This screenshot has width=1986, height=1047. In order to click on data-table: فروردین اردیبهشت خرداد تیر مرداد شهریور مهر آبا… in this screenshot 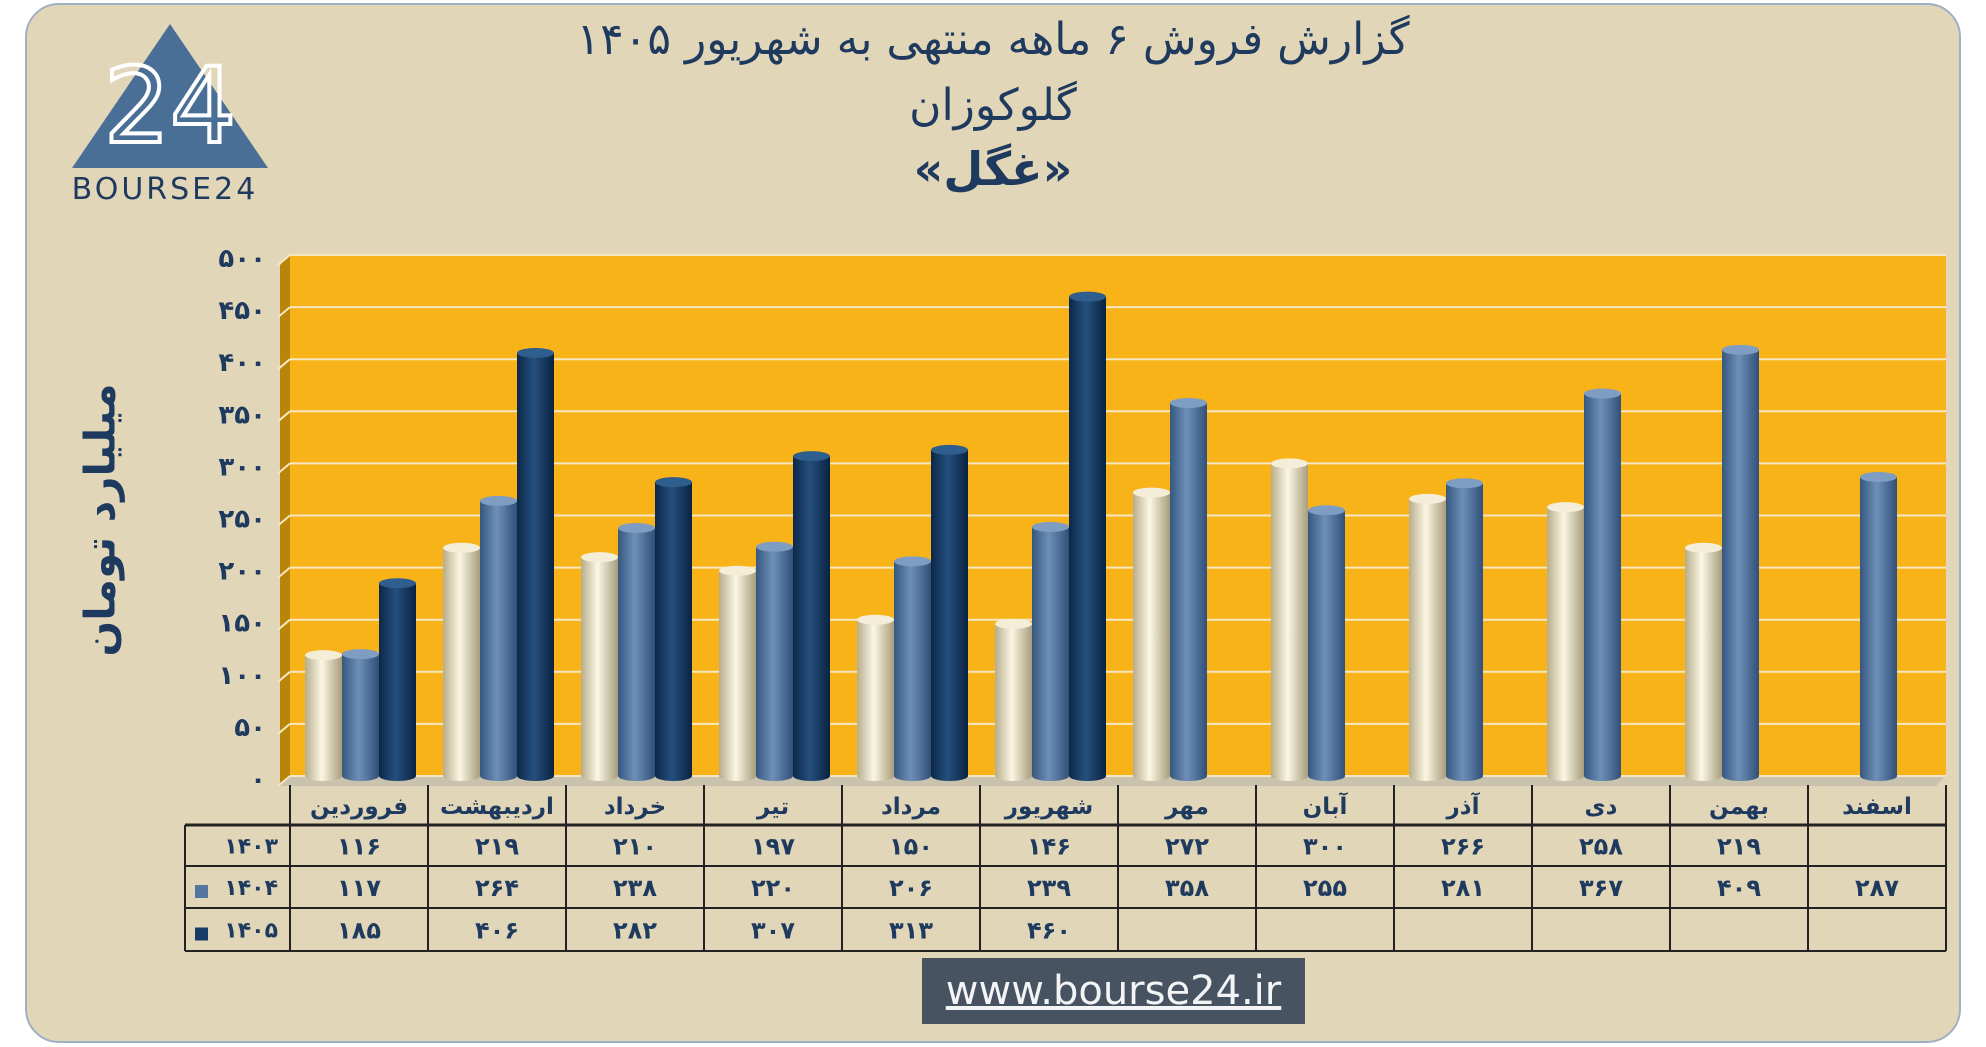, I will do `click(1065, 868)`.